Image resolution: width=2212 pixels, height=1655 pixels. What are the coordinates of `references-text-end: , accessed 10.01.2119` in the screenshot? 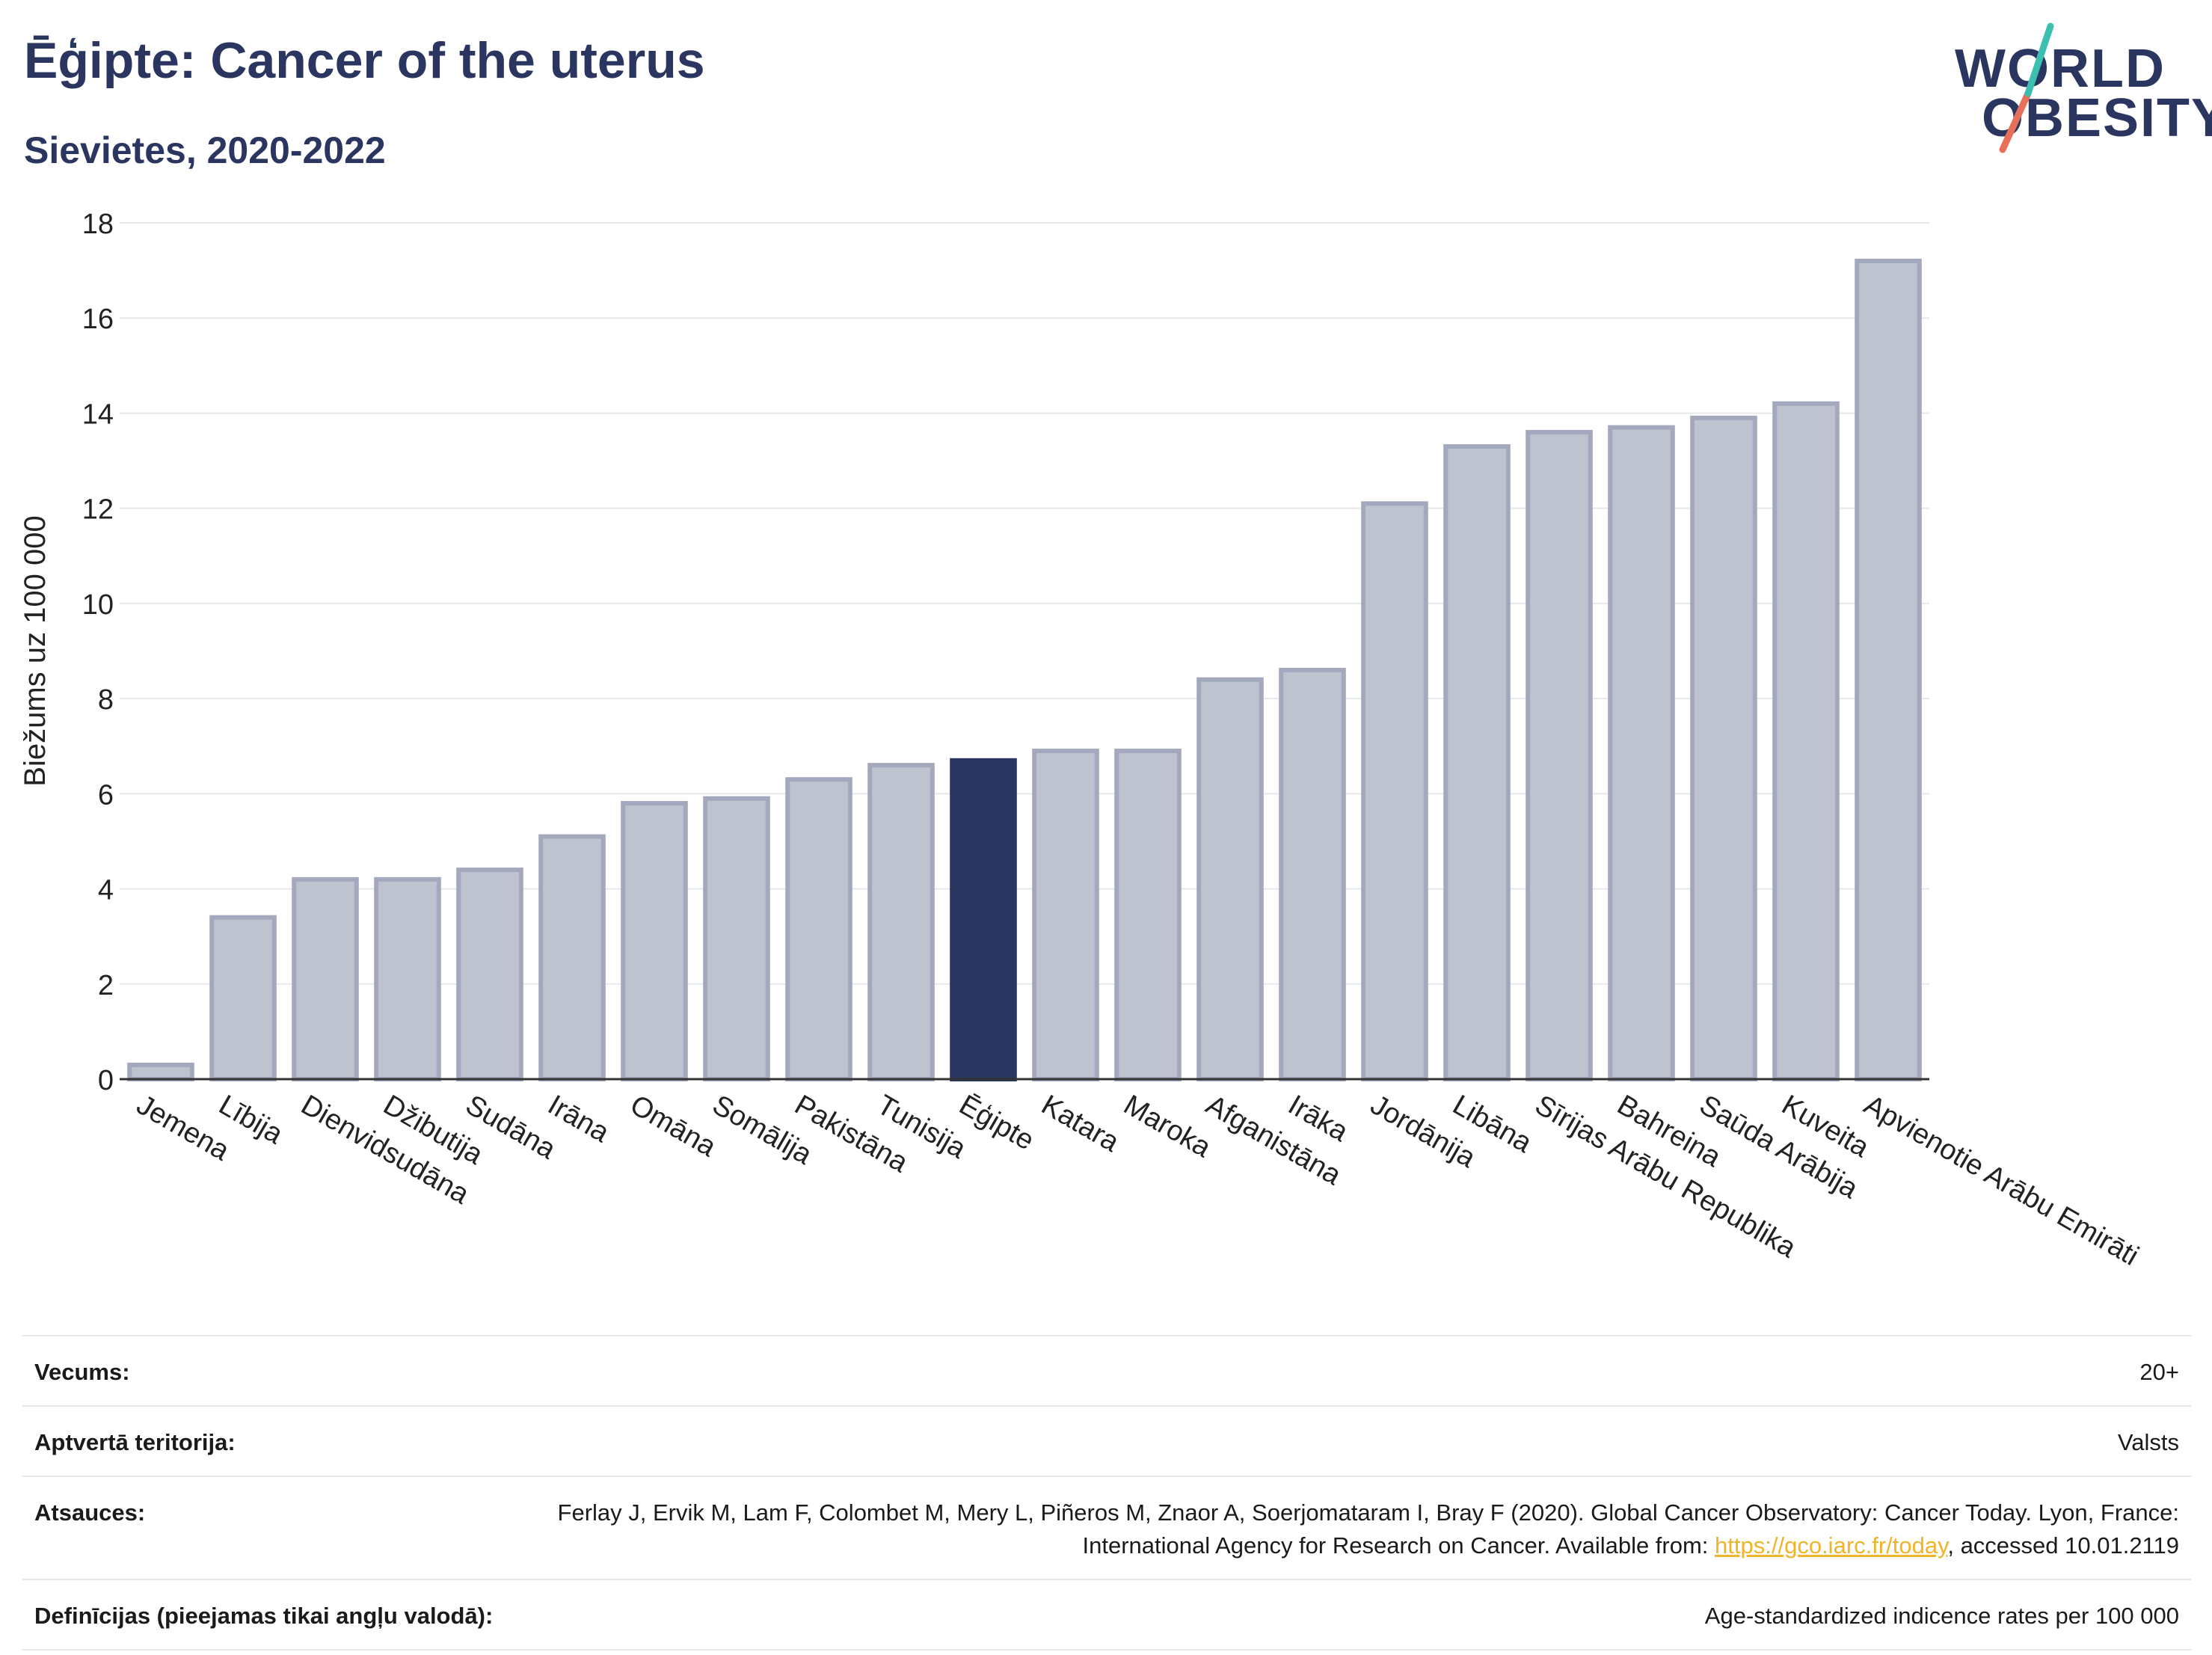 It's located at (2063, 1545).